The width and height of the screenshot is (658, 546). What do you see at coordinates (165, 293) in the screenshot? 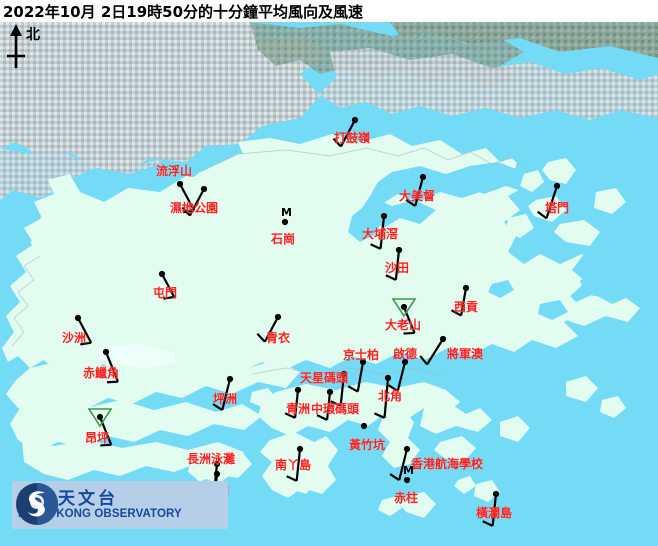
I see `station-label-8: 屯門` at bounding box center [165, 293].